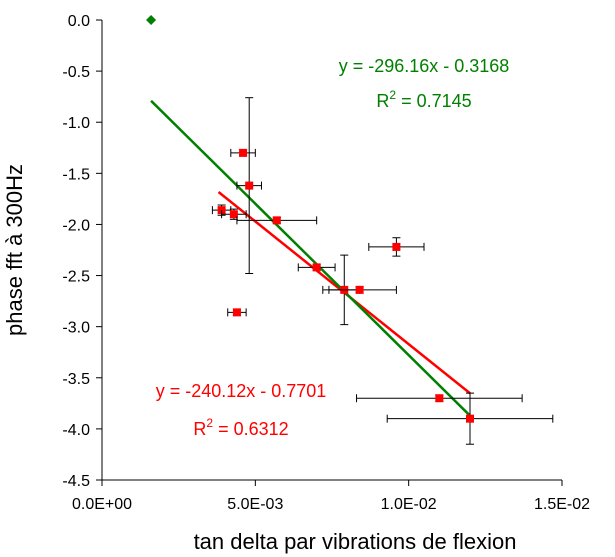 Image resolution: width=615 pixels, height=557 pixels. What do you see at coordinates (76, 430) in the screenshot?
I see `y-tick-label: -4.0` at bounding box center [76, 430].